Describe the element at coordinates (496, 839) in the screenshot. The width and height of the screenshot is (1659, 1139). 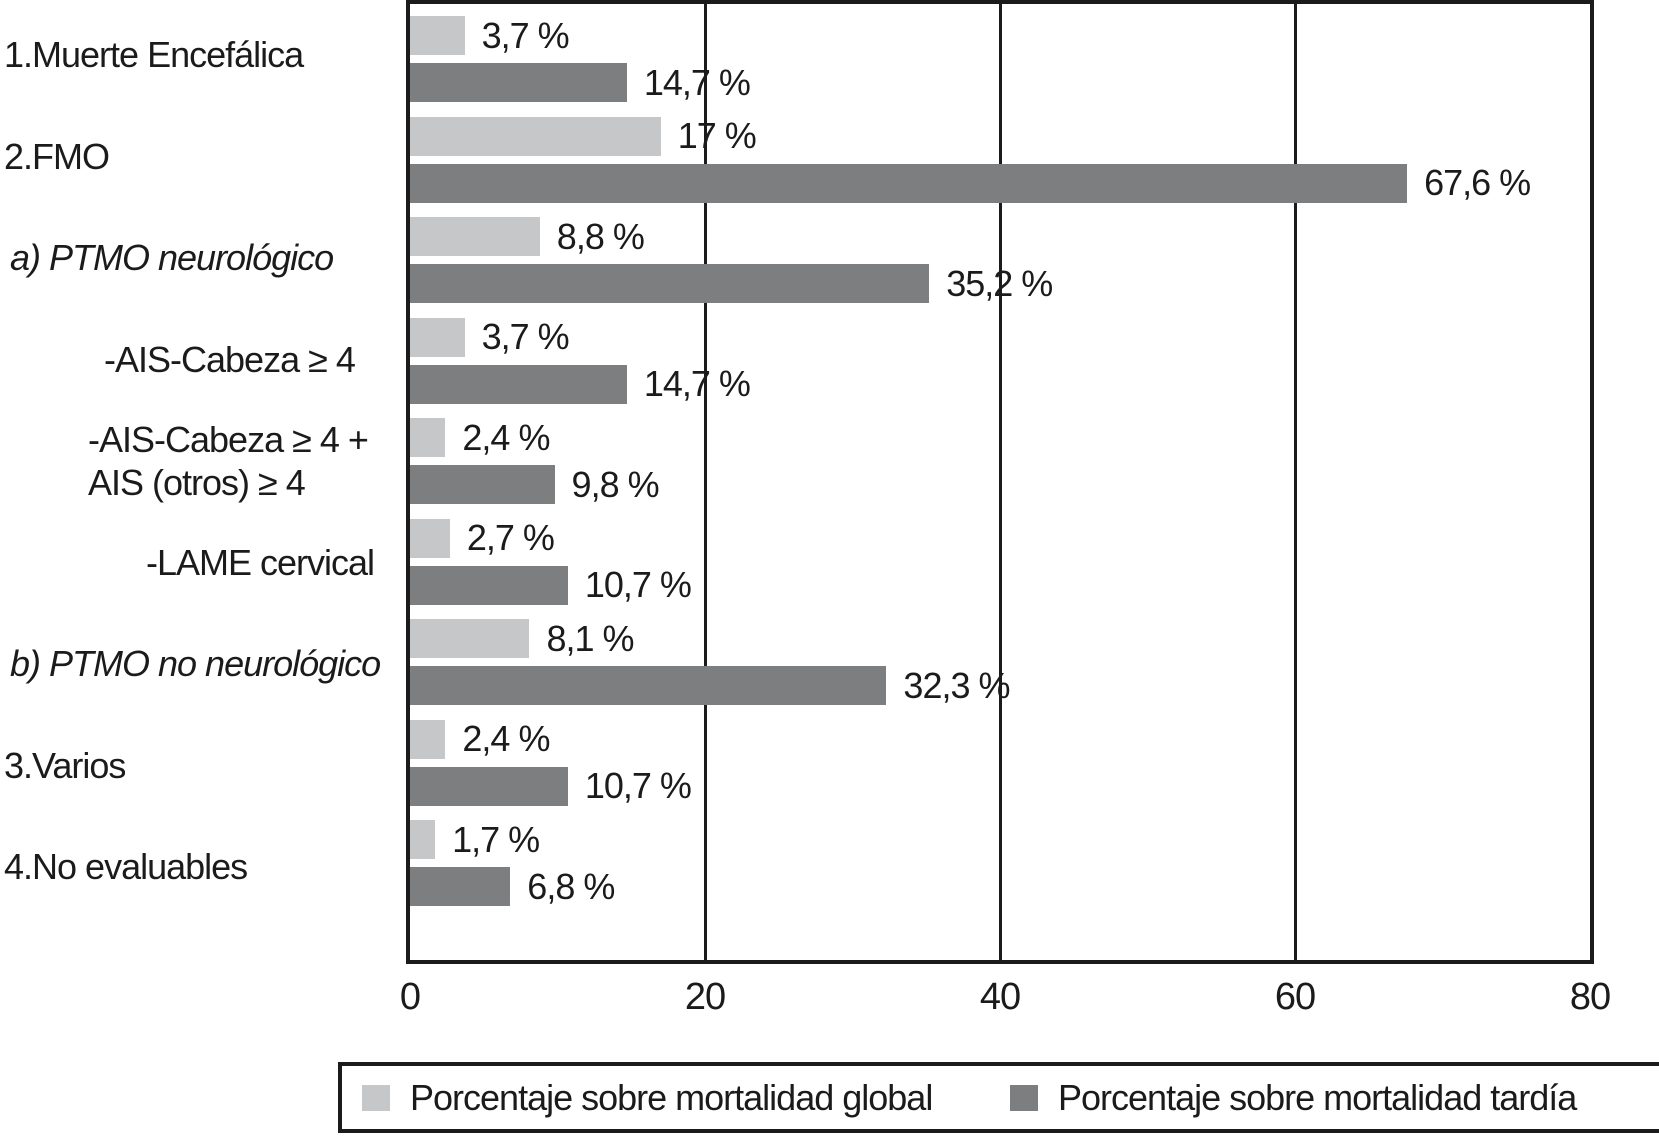
I see `bar-value-label: 1,7 %` at that location.